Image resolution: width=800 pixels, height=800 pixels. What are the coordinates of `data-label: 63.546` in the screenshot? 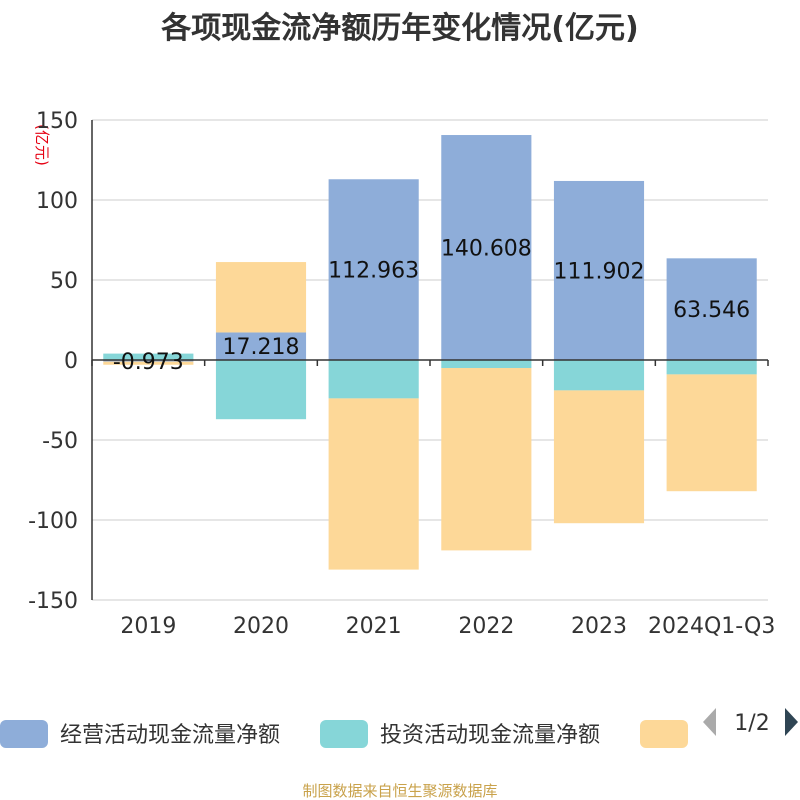 It's located at (711, 310).